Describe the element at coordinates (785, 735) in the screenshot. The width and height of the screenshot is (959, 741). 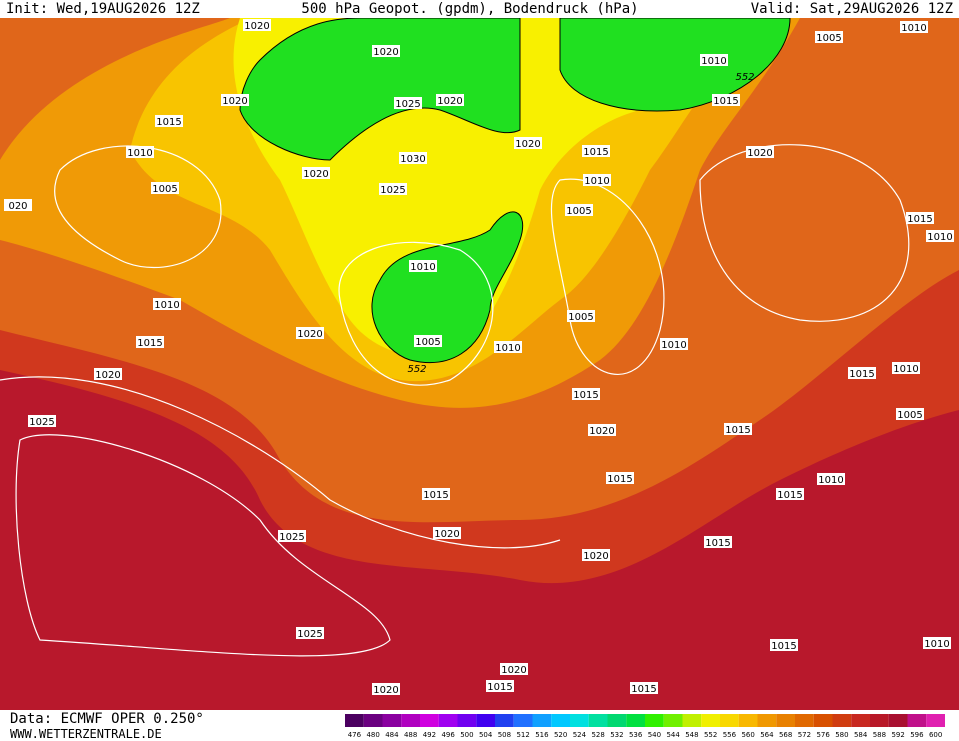
I see `scale-label: 568` at that location.